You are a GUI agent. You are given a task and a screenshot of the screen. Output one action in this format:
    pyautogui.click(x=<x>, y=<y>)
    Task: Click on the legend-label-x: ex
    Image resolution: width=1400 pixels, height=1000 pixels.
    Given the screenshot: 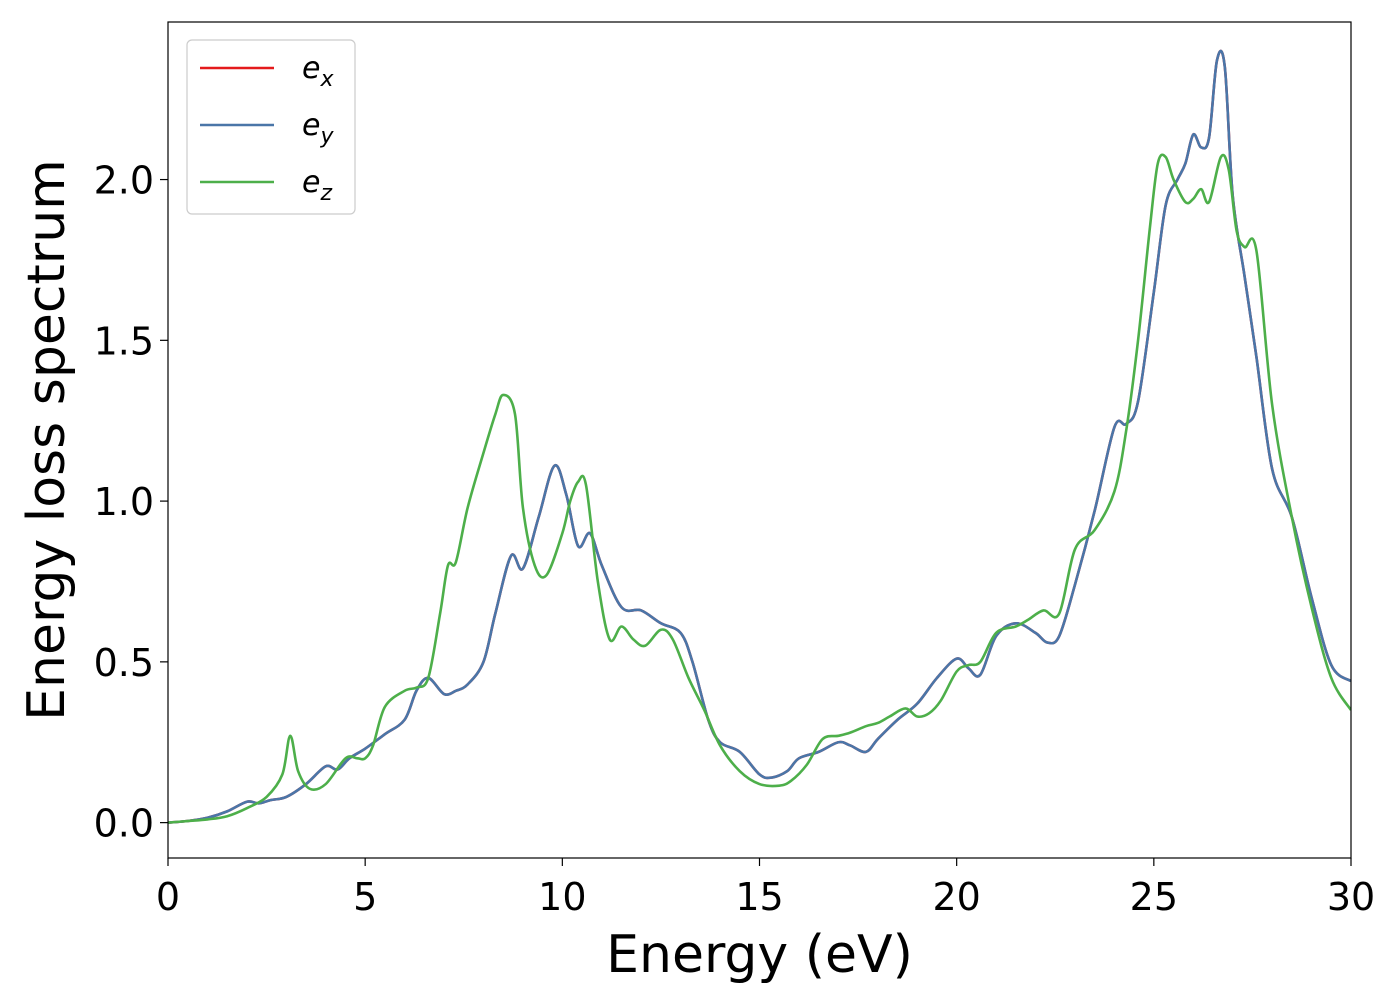 What is the action you would take?
    pyautogui.click(x=318, y=71)
    